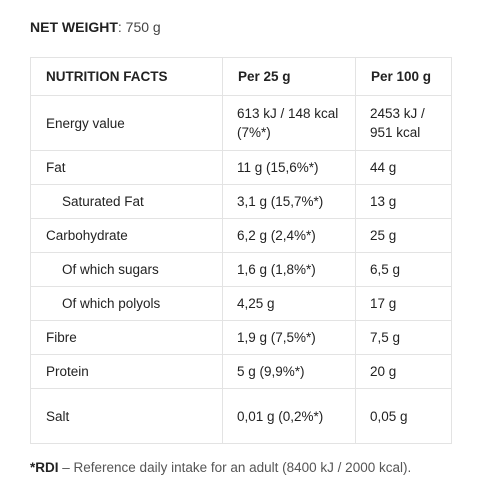 Image resolution: width=500 pixels, height=500 pixels. I want to click on row-per100: 20 g, so click(403, 371).